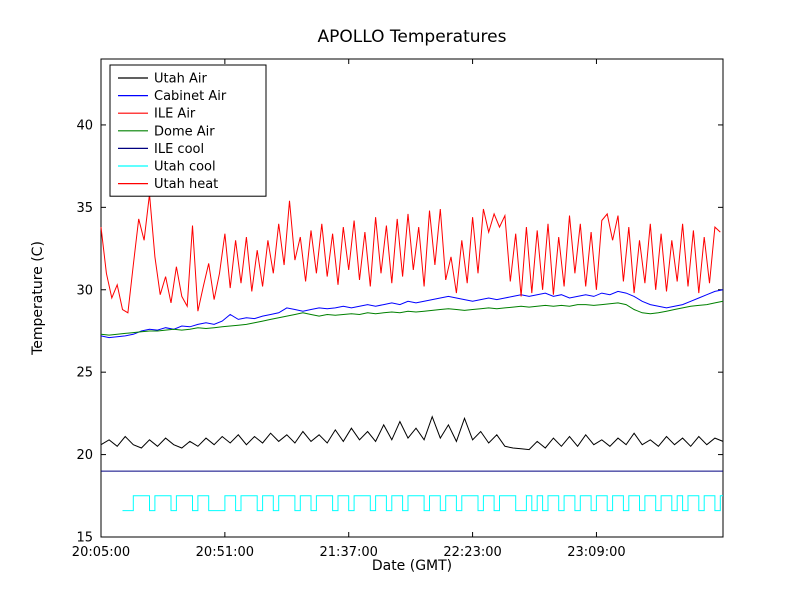 This screenshot has height=600, width=800. Describe the element at coordinates (84, 125) in the screenshot. I see `y-tick-label: 40` at that location.